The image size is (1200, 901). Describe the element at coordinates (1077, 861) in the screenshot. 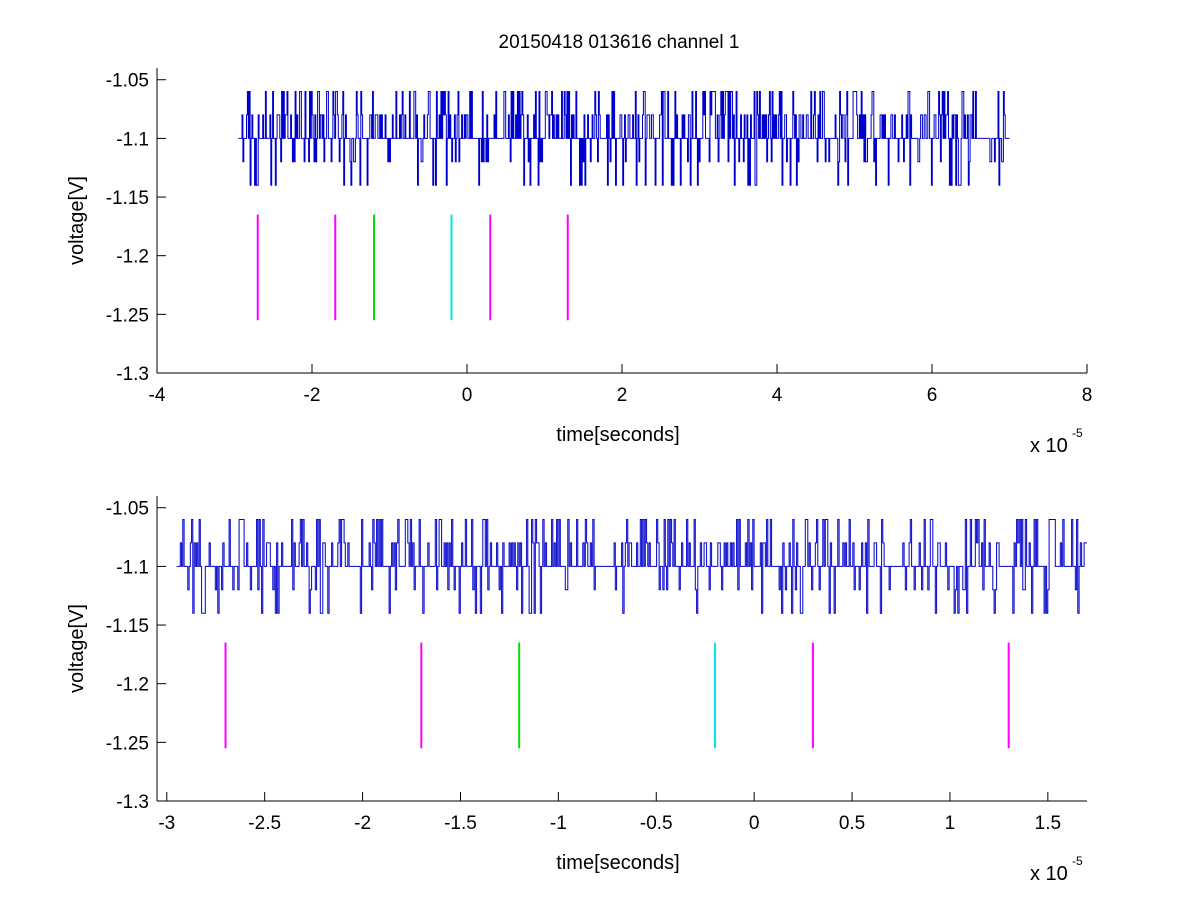

I see `bottom-x-multiplier-exponent: -5` at that location.